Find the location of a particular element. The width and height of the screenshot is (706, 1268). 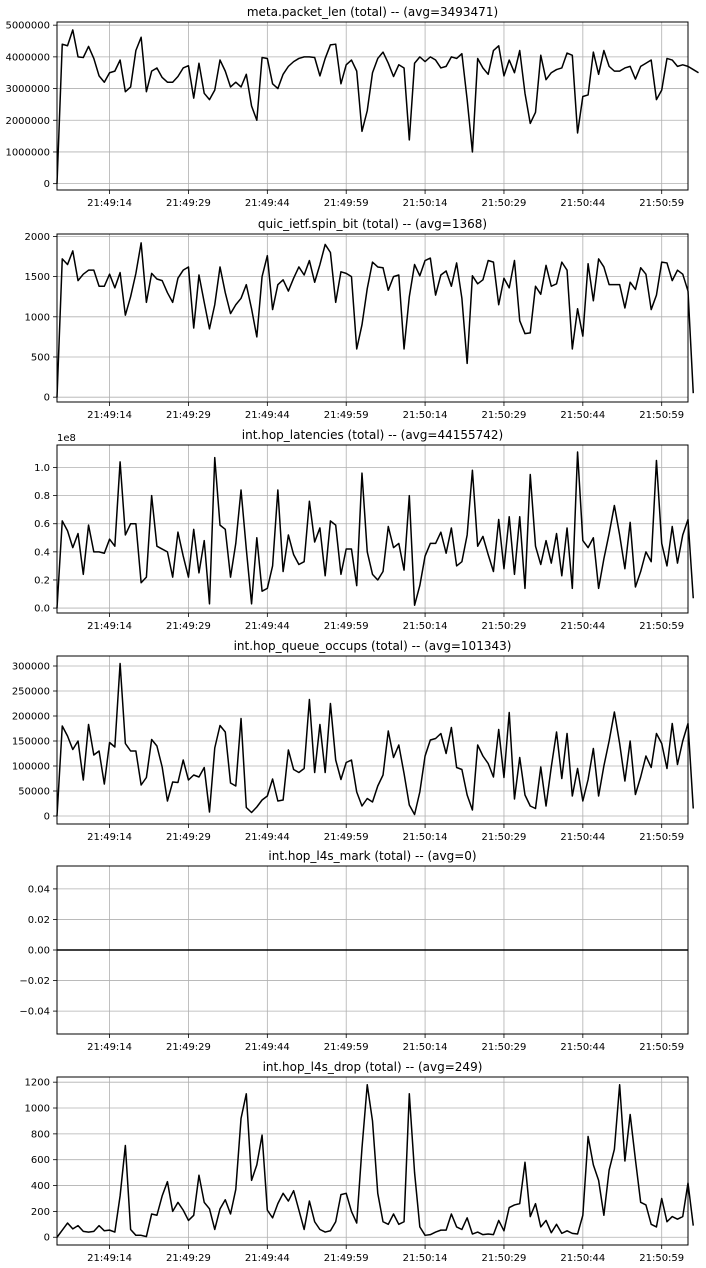

chart-title: quic_ietf.spin_bit (total) -- (avg=1368) is located at coordinates (372, 224).